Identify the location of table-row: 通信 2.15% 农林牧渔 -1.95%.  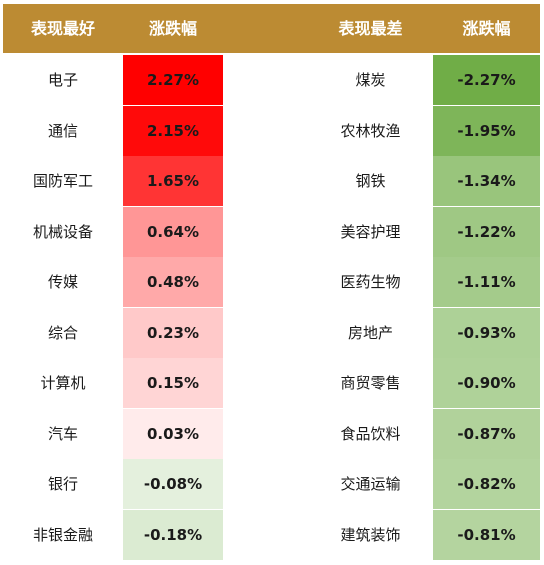
(271, 130).